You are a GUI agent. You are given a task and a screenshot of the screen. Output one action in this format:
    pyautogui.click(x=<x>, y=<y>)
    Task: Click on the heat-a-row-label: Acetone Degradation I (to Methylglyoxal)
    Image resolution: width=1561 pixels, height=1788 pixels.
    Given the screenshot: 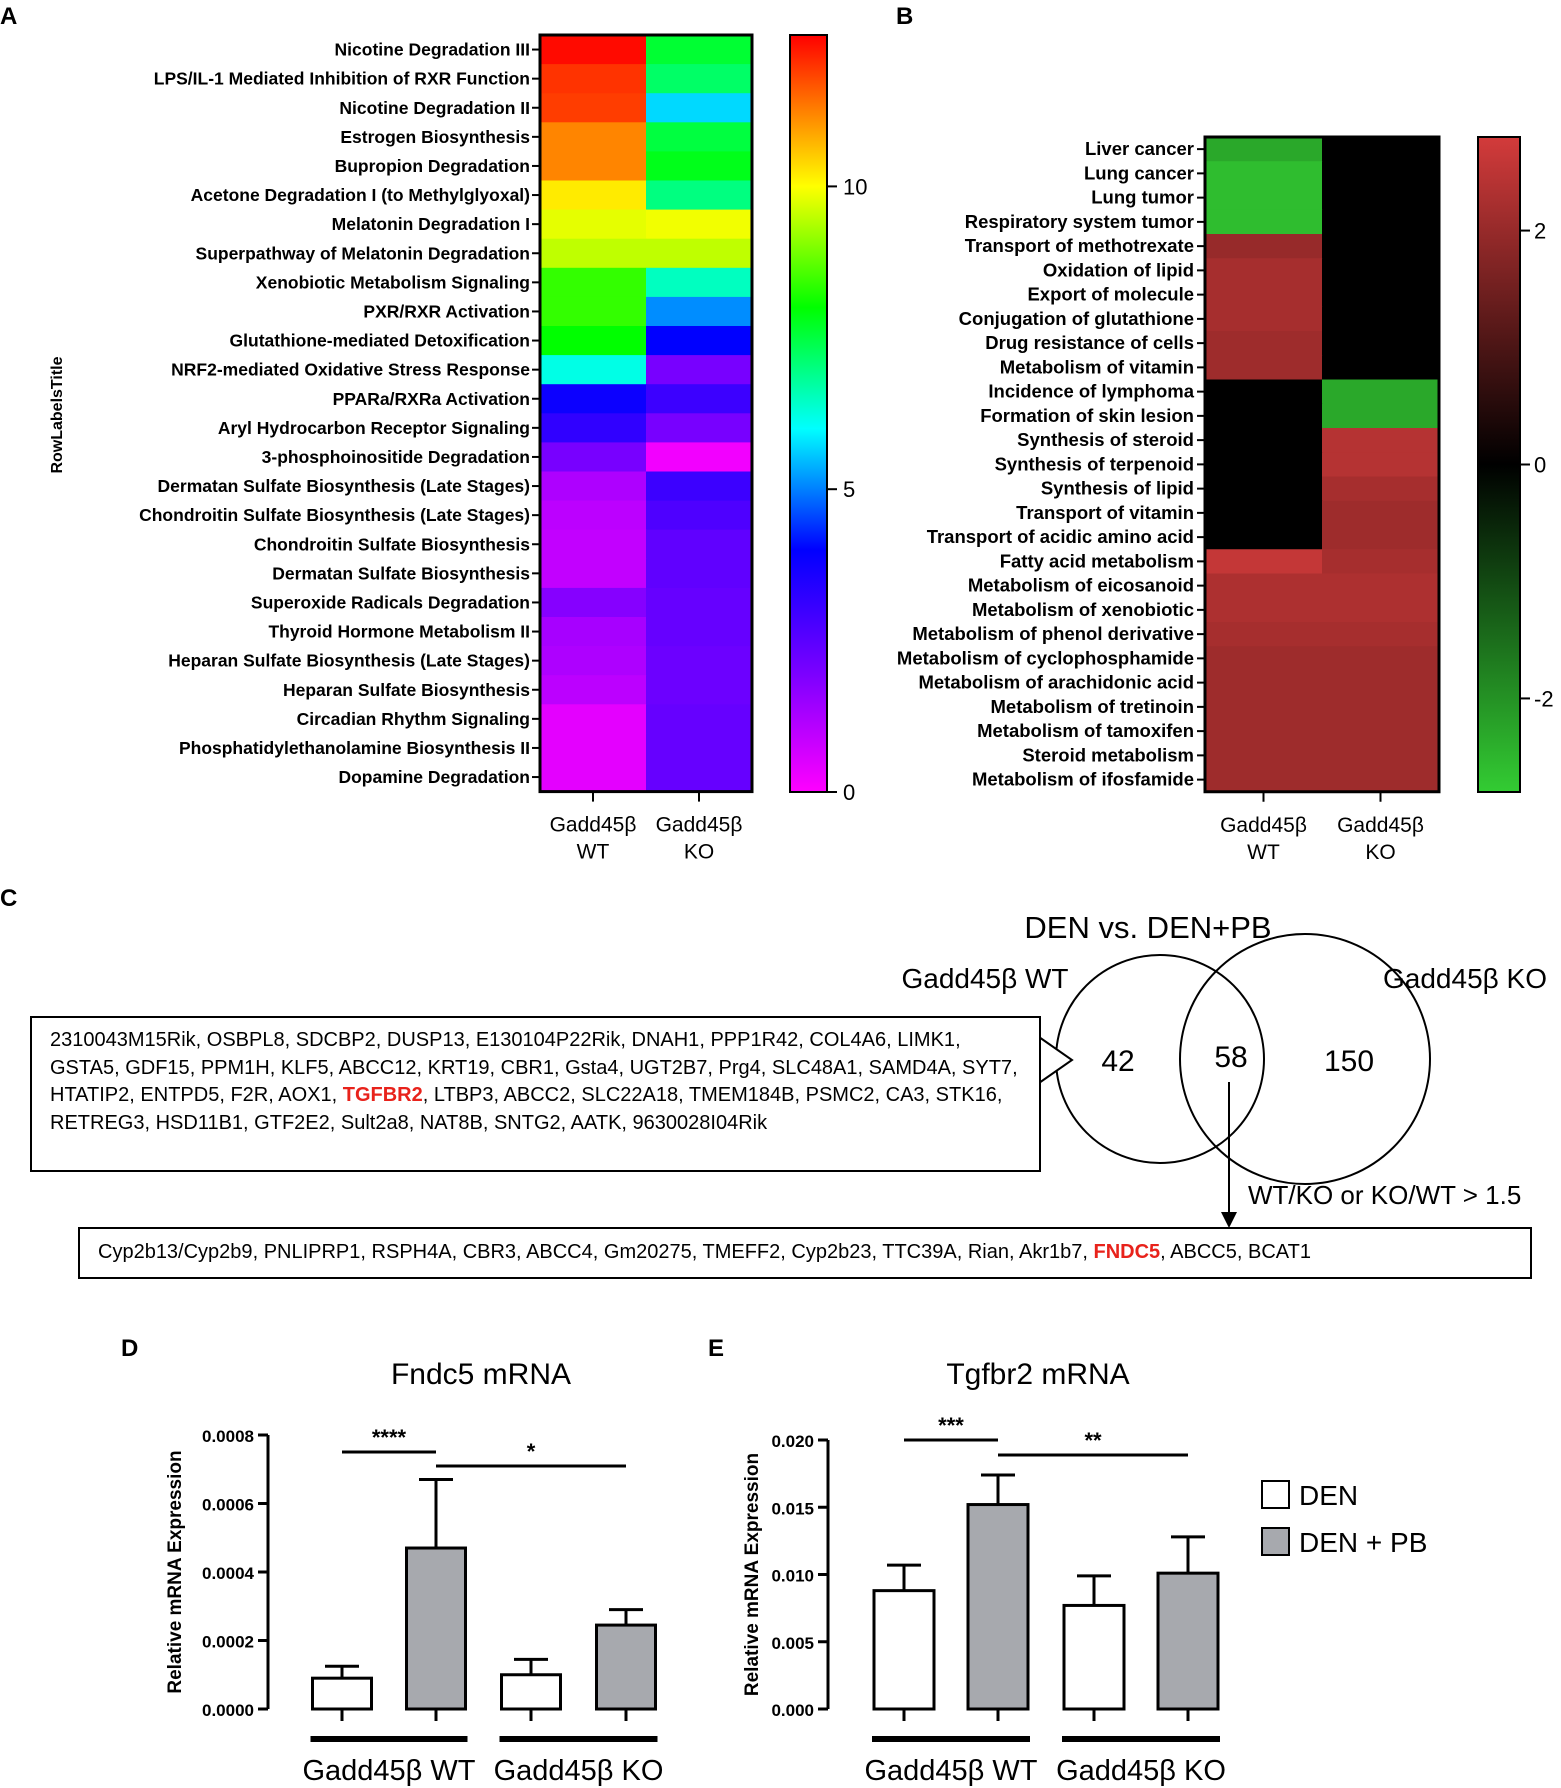 What is the action you would take?
    pyautogui.click(x=360, y=195)
    